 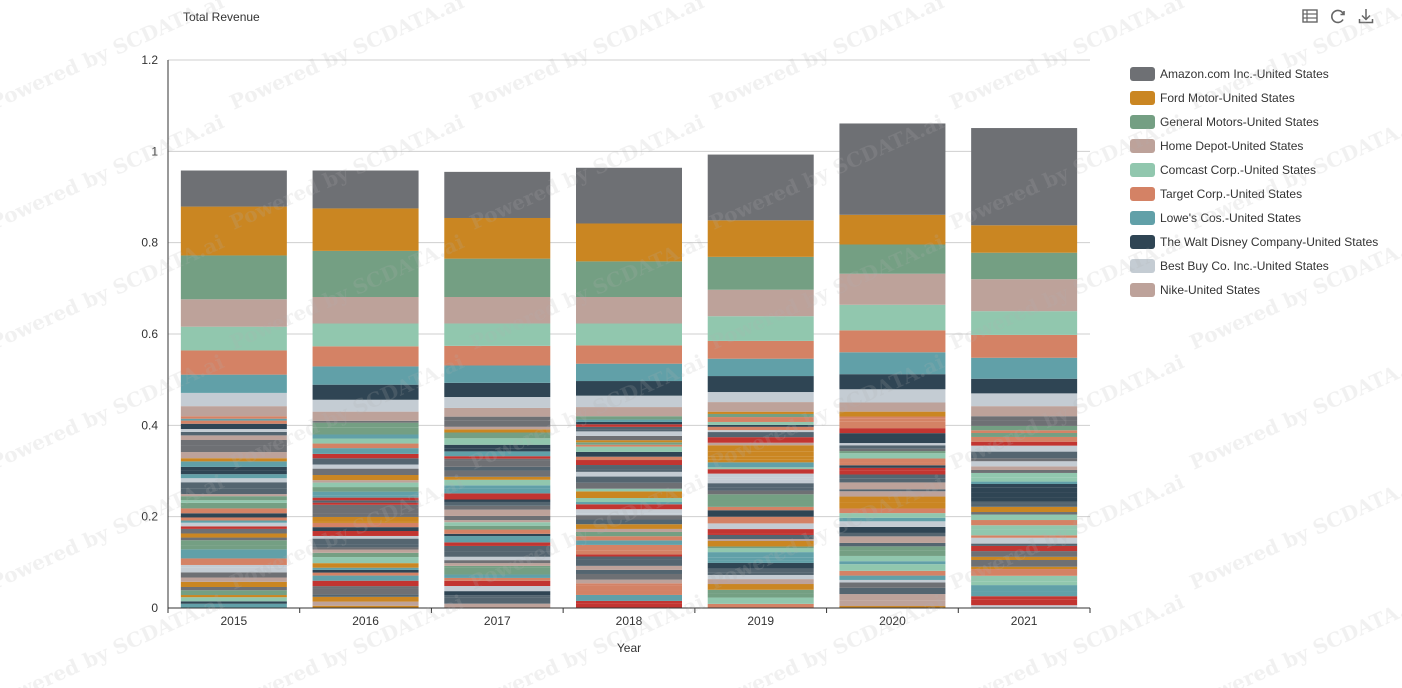 I want to click on legend-item: Best Buy Co. Inc.-United States, so click(x=1254, y=266).